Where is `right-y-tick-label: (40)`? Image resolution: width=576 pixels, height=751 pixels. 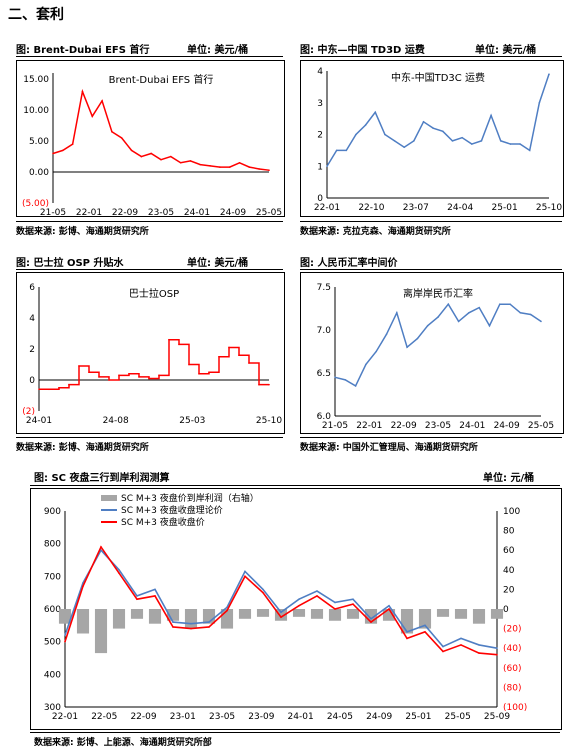
right-y-tick-label: (40) is located at coordinates (512, 649).